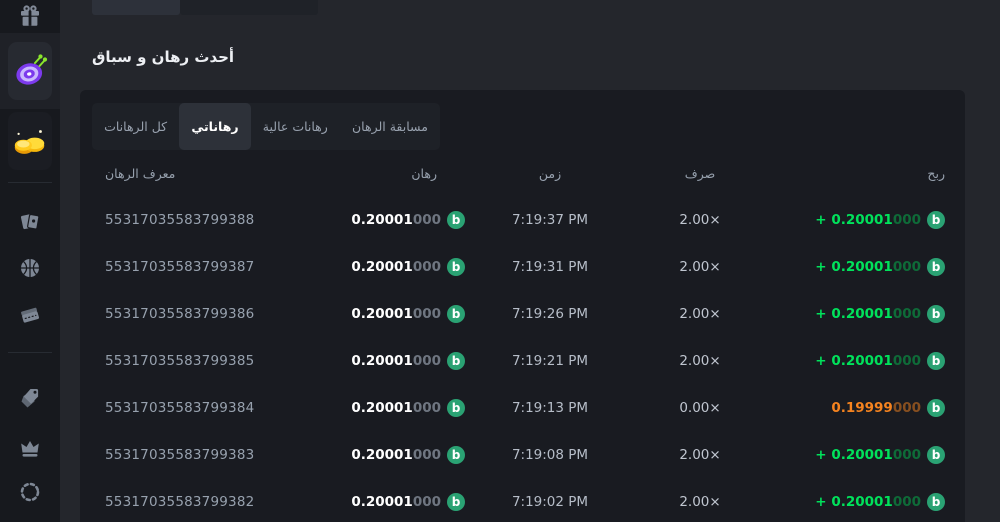 The height and width of the screenshot is (522, 1000). I want to click on sidebar-item-dart-game, so click(30, 71).